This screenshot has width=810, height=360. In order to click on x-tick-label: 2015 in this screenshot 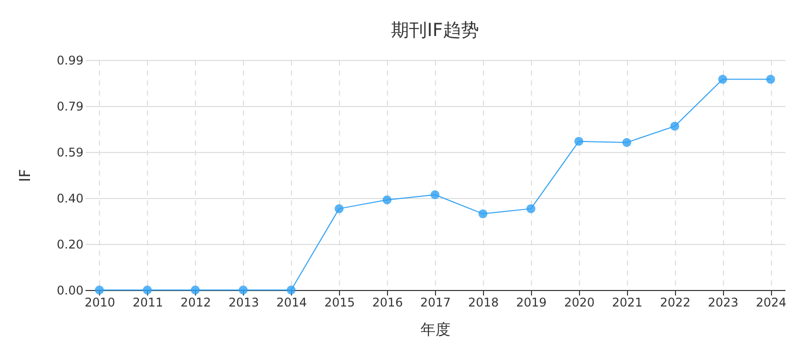, I will do `click(339, 303)`.